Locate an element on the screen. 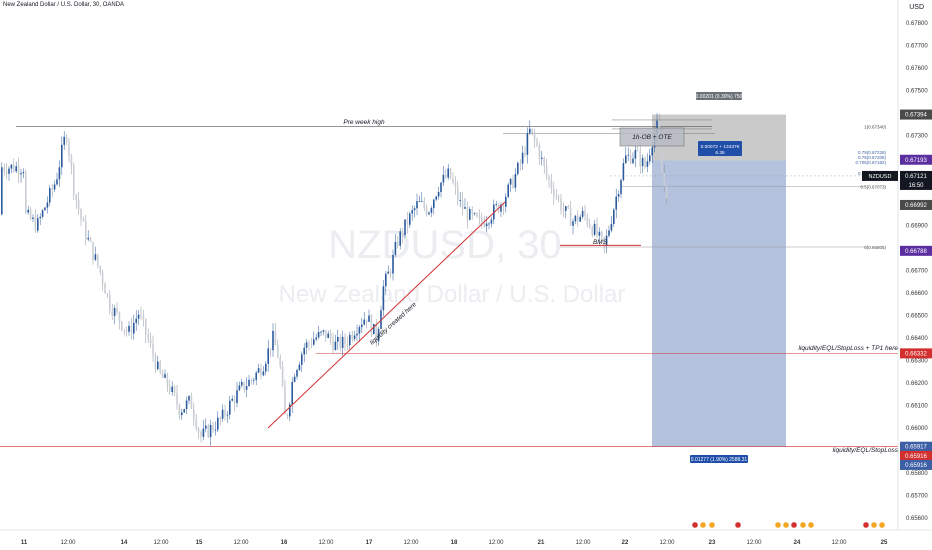  y-tick-label: 0.66000 is located at coordinates (917, 429).